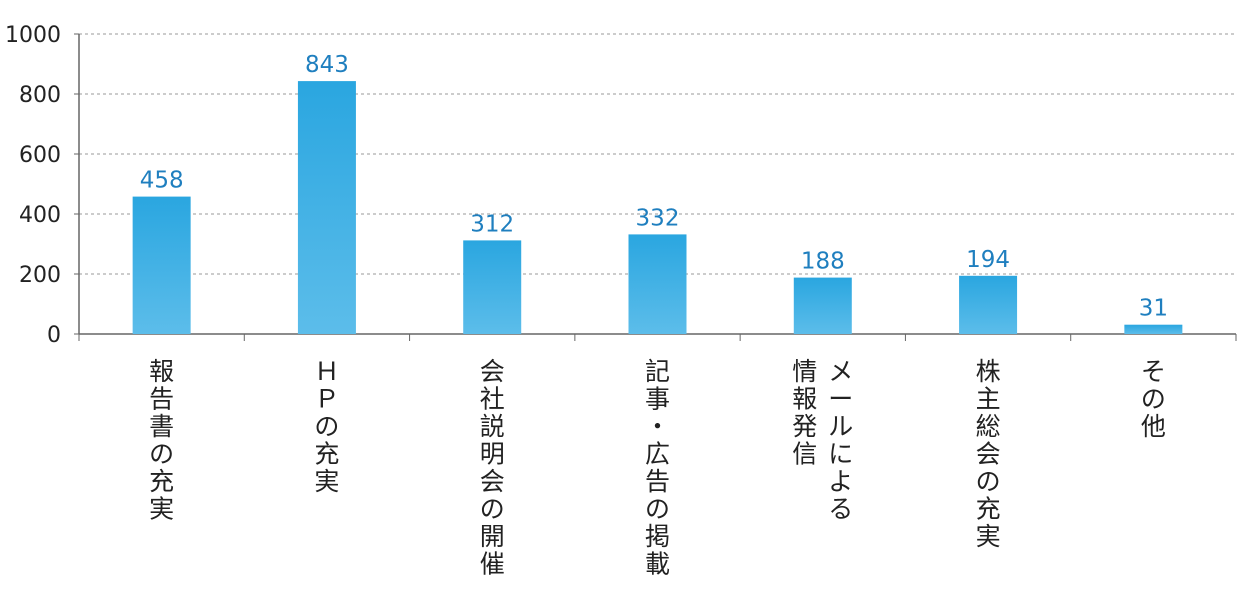 The height and width of the screenshot is (600, 1259). Describe the element at coordinates (657, 426) in the screenshot. I see `category-label-char: ・` at that location.